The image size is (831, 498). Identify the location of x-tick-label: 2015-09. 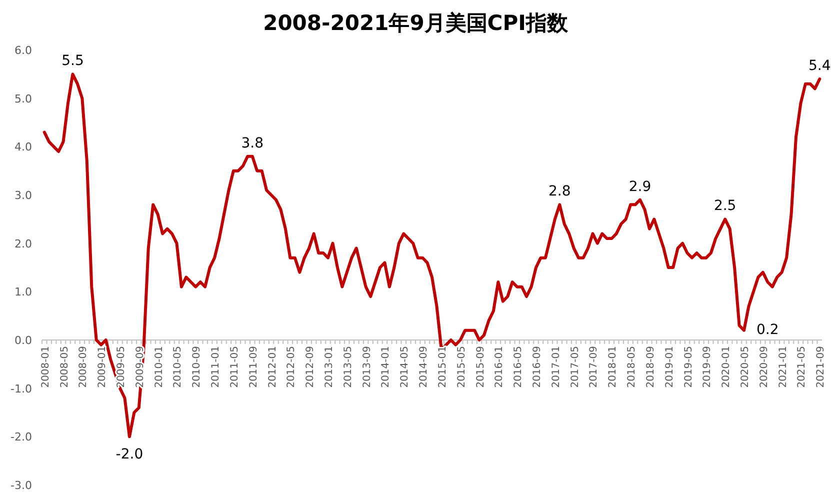
(480, 367).